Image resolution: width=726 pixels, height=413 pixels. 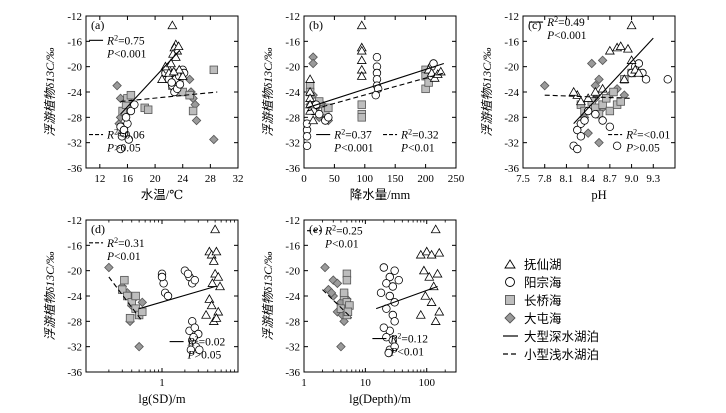 I want to click on x-tick-label: 200, so click(x=425, y=179).